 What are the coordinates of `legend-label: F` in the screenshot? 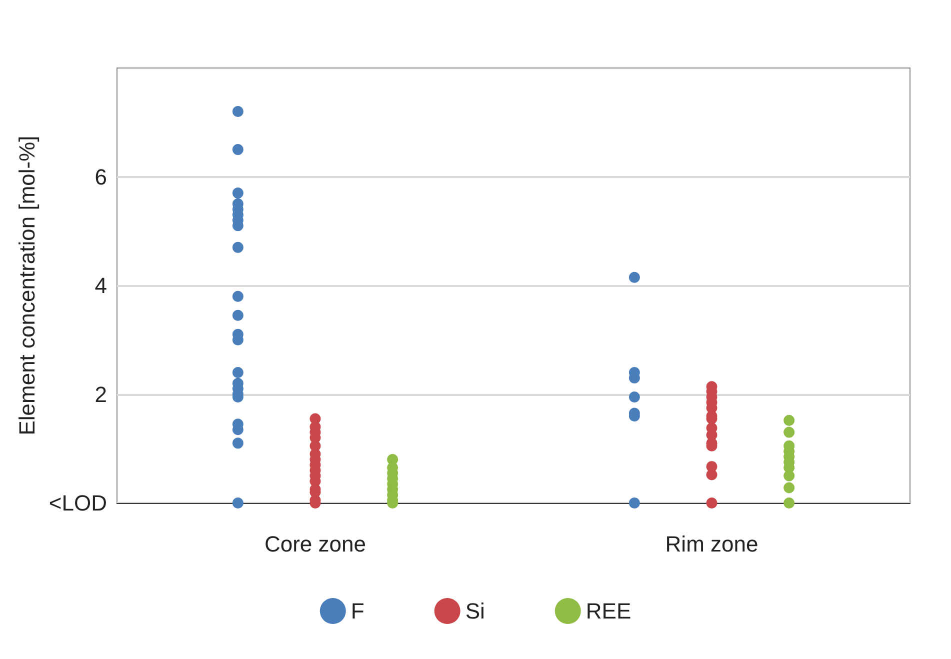 It's located at (357, 611).